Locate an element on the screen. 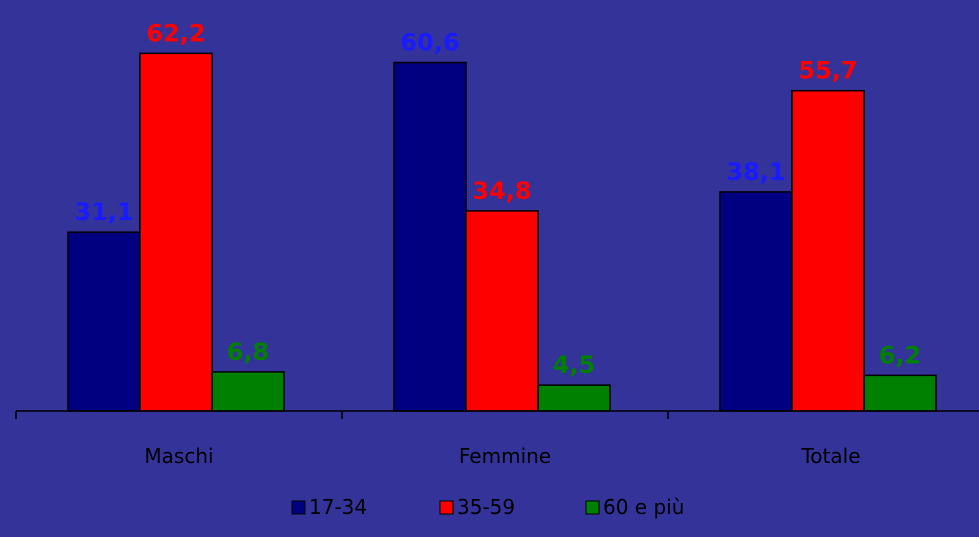 The width and height of the screenshot is (979, 537). legend-label: 60 e più is located at coordinates (643, 507).